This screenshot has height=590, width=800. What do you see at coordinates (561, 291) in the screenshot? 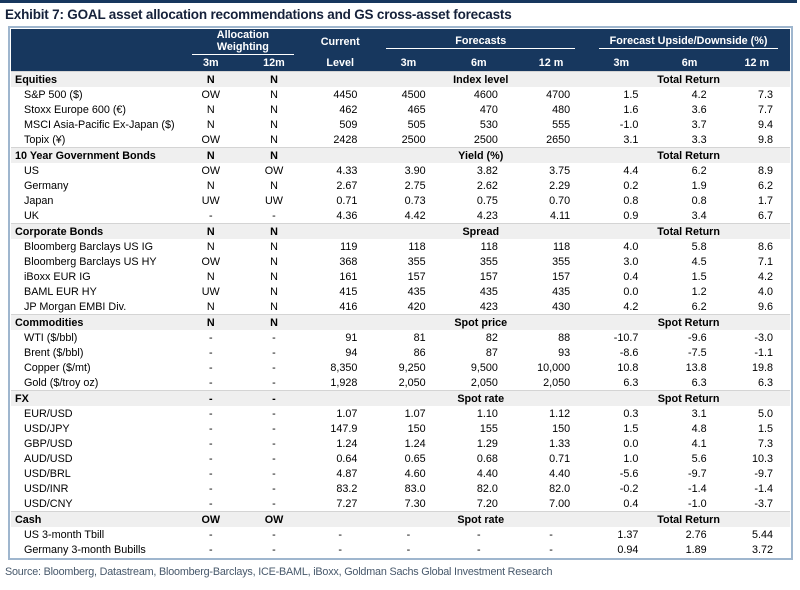
I see `forecast-12m: 435` at bounding box center [561, 291].